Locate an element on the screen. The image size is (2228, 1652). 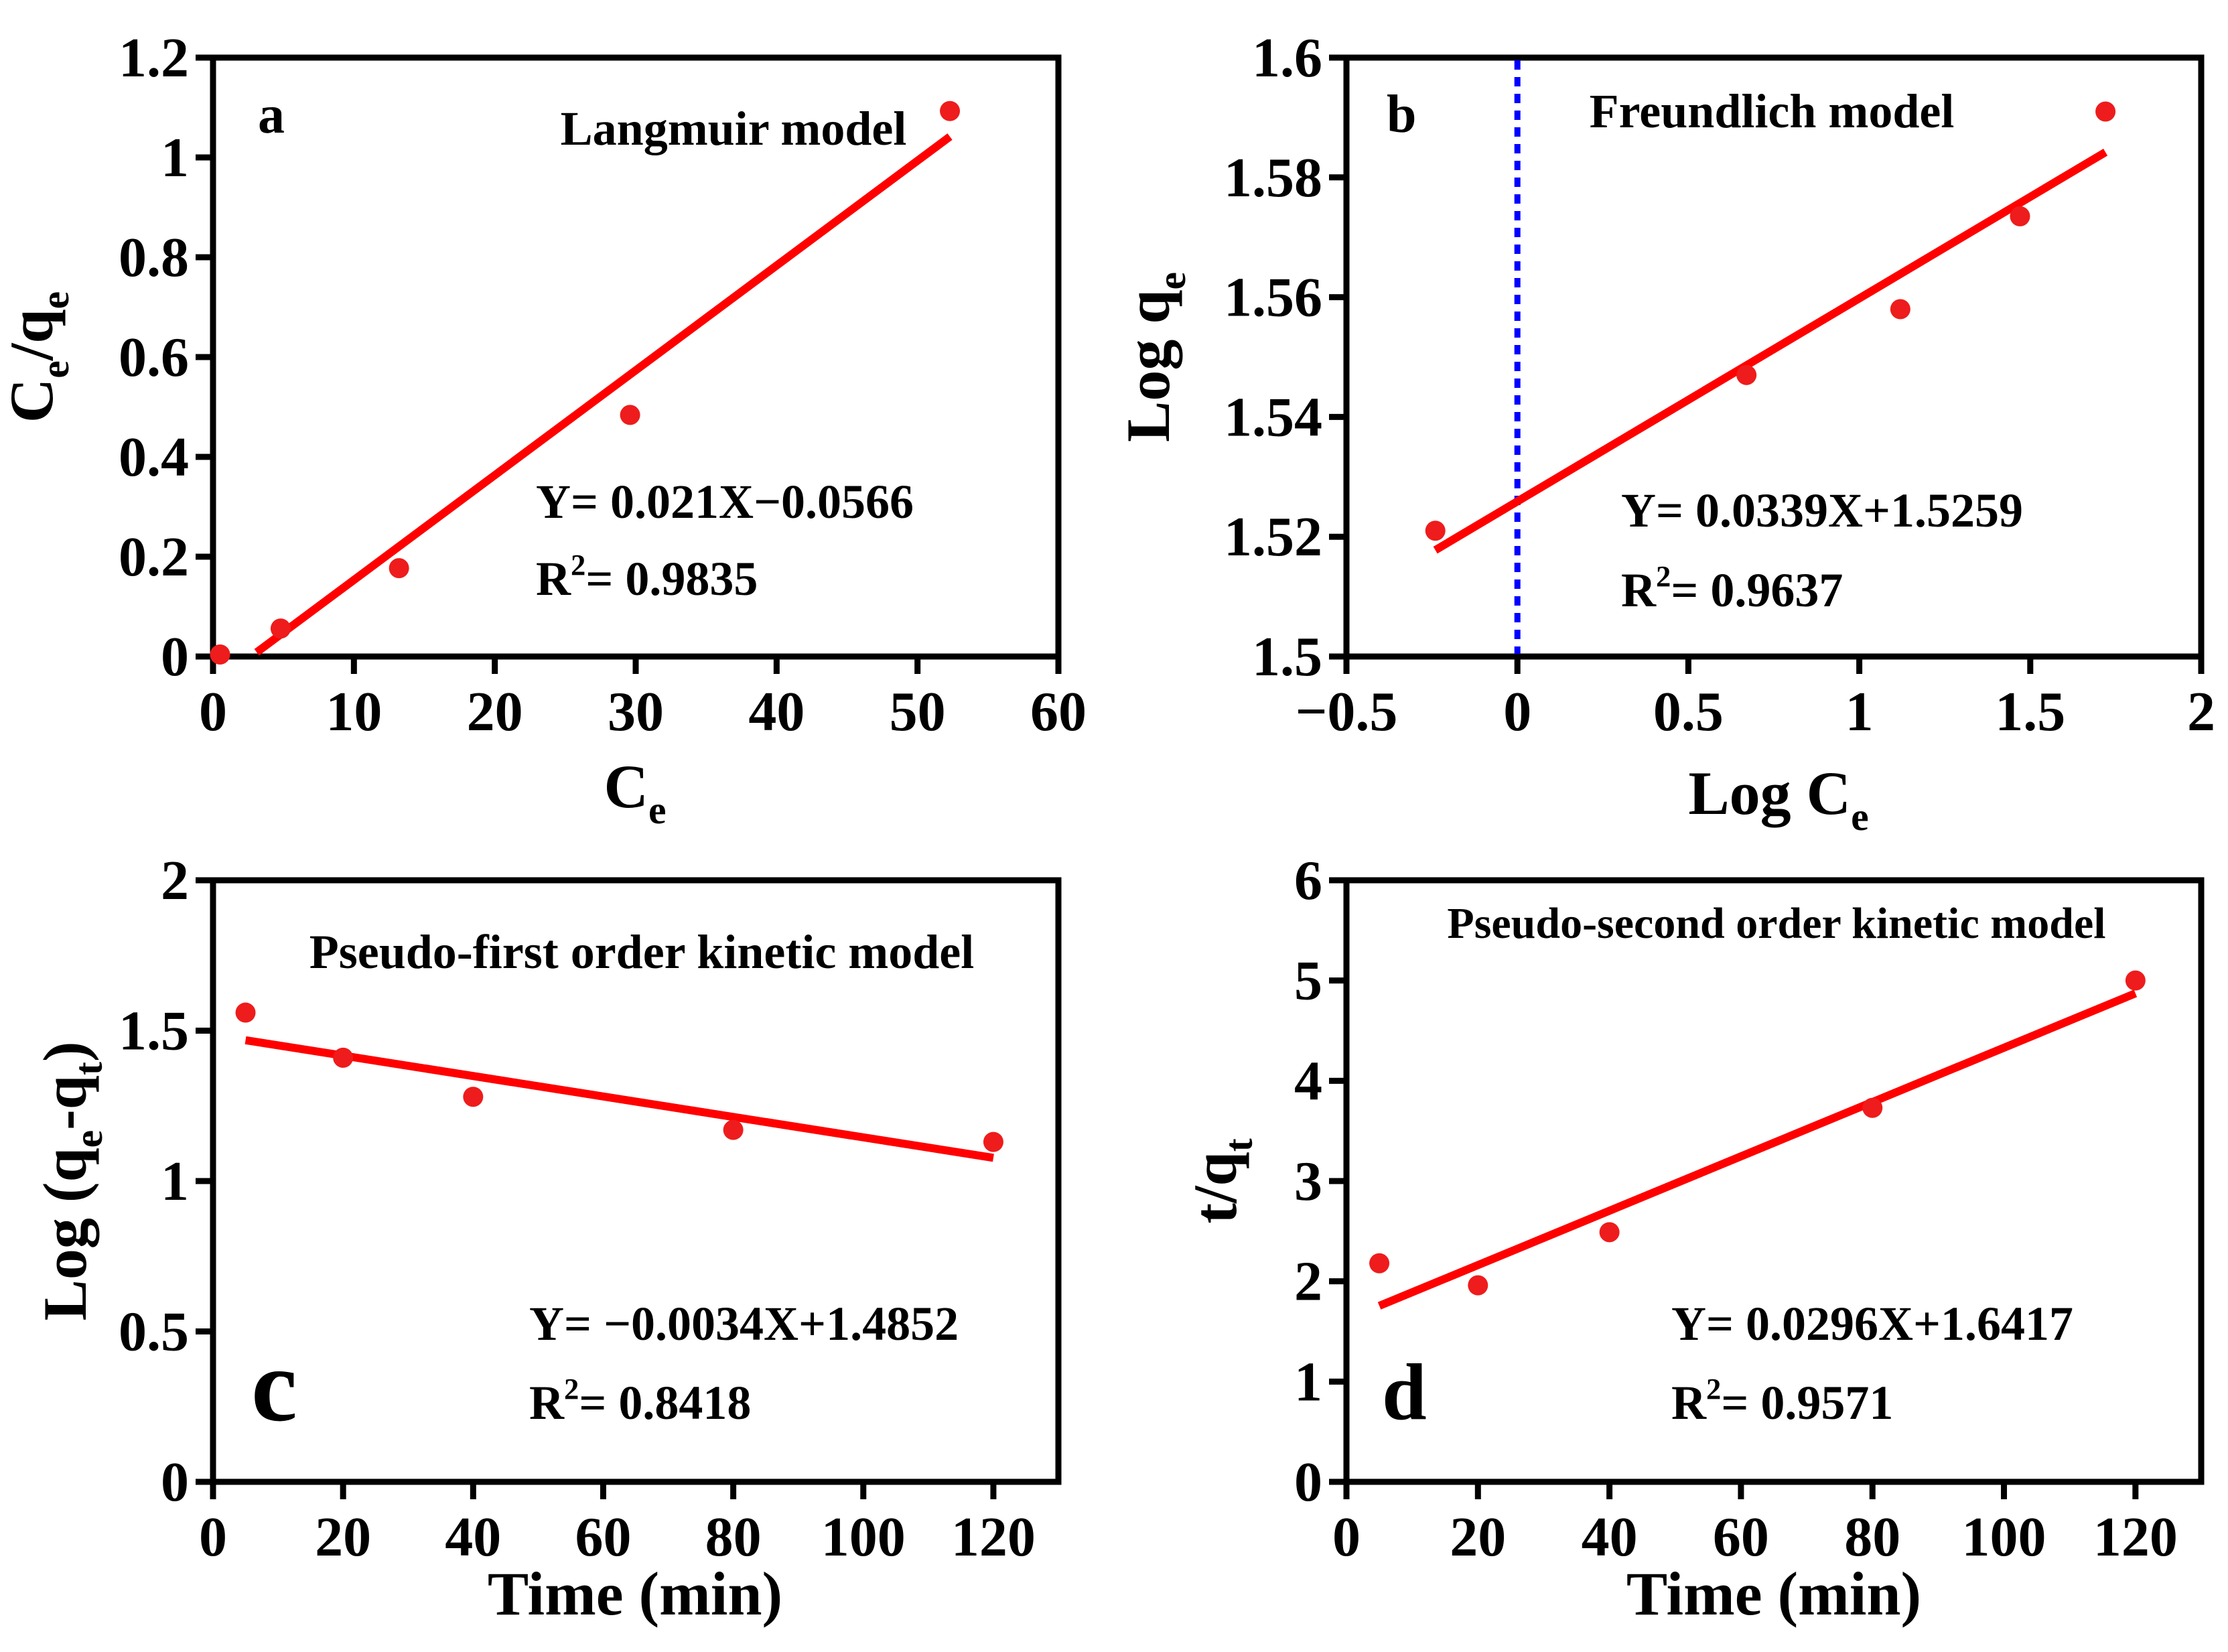
model-title: Pseudo-first order kinetic model is located at coordinates (642, 952).